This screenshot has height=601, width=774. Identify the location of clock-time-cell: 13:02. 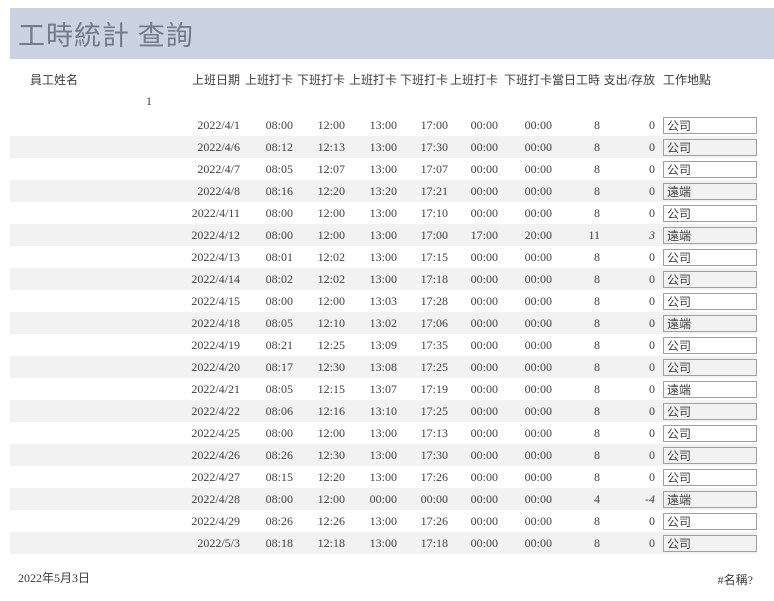
(383, 322).